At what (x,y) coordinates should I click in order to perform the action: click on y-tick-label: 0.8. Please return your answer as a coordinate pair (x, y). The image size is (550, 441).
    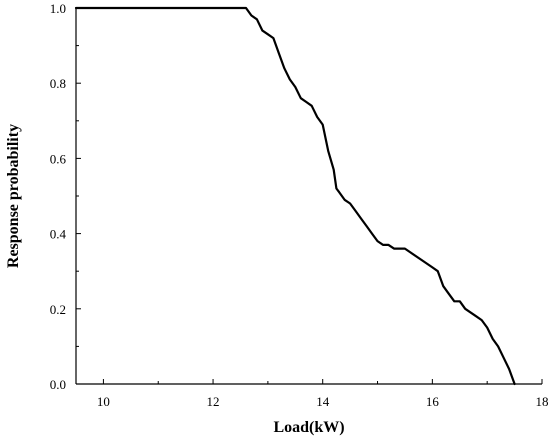
    Looking at the image, I should click on (58, 83).